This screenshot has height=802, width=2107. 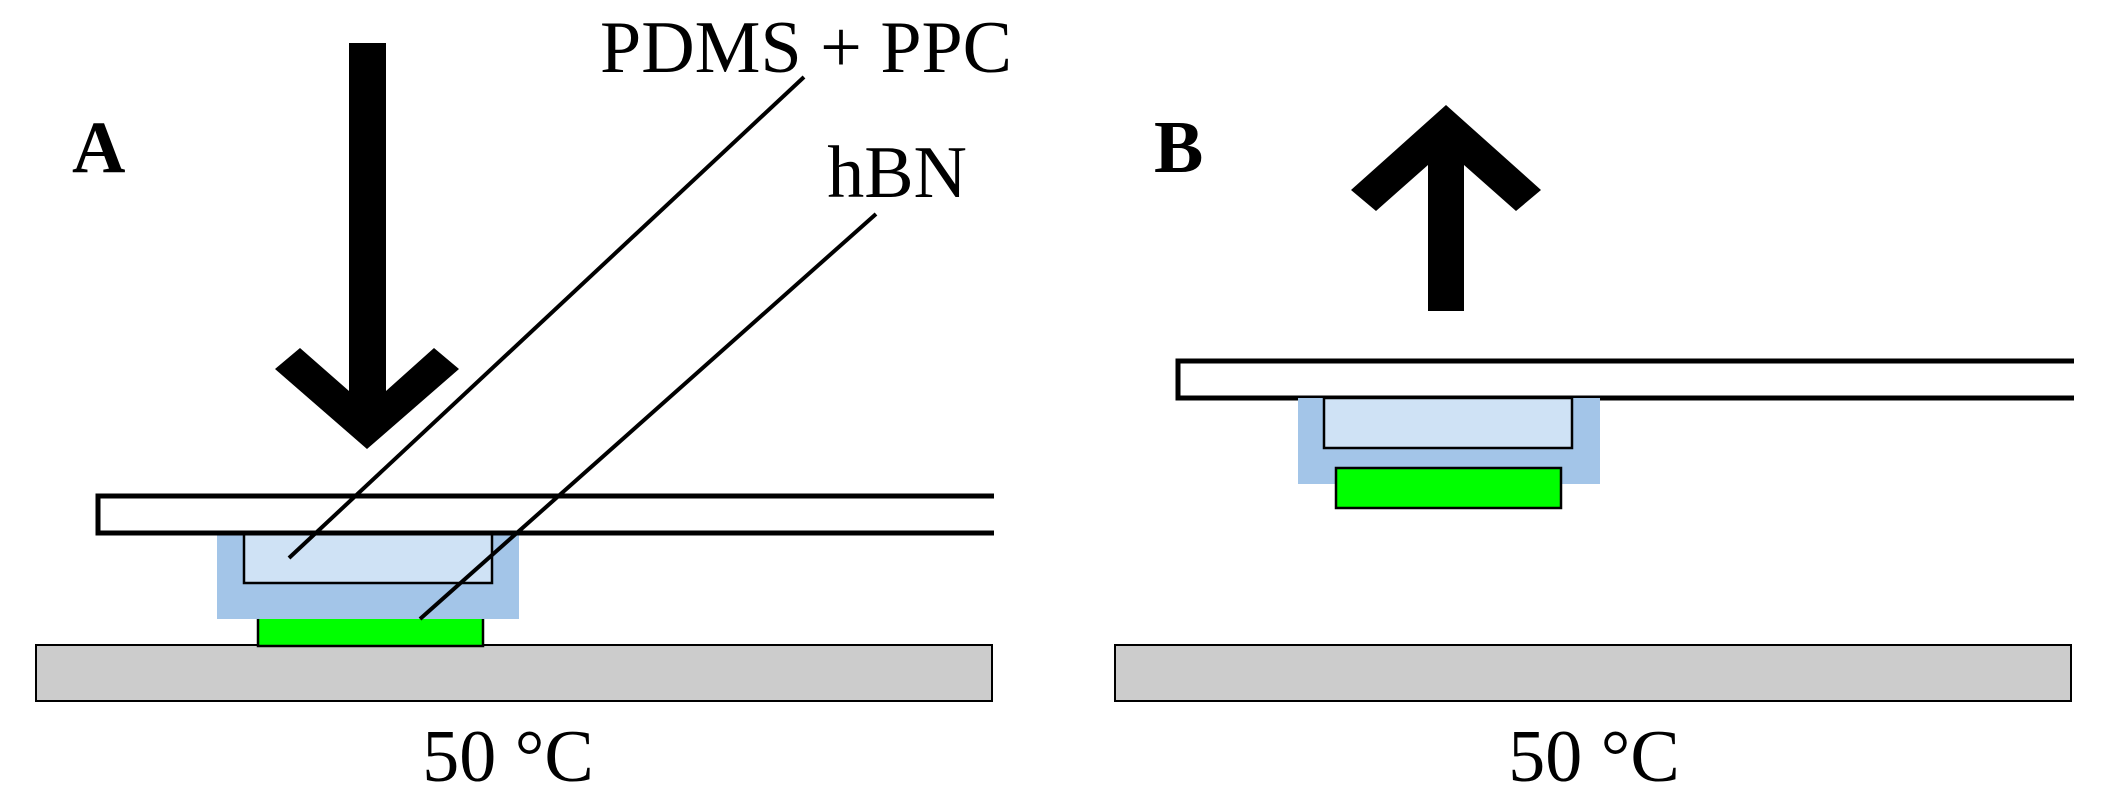 What do you see at coordinates (98, 148) in the screenshot?
I see `panel-a-label: A` at bounding box center [98, 148].